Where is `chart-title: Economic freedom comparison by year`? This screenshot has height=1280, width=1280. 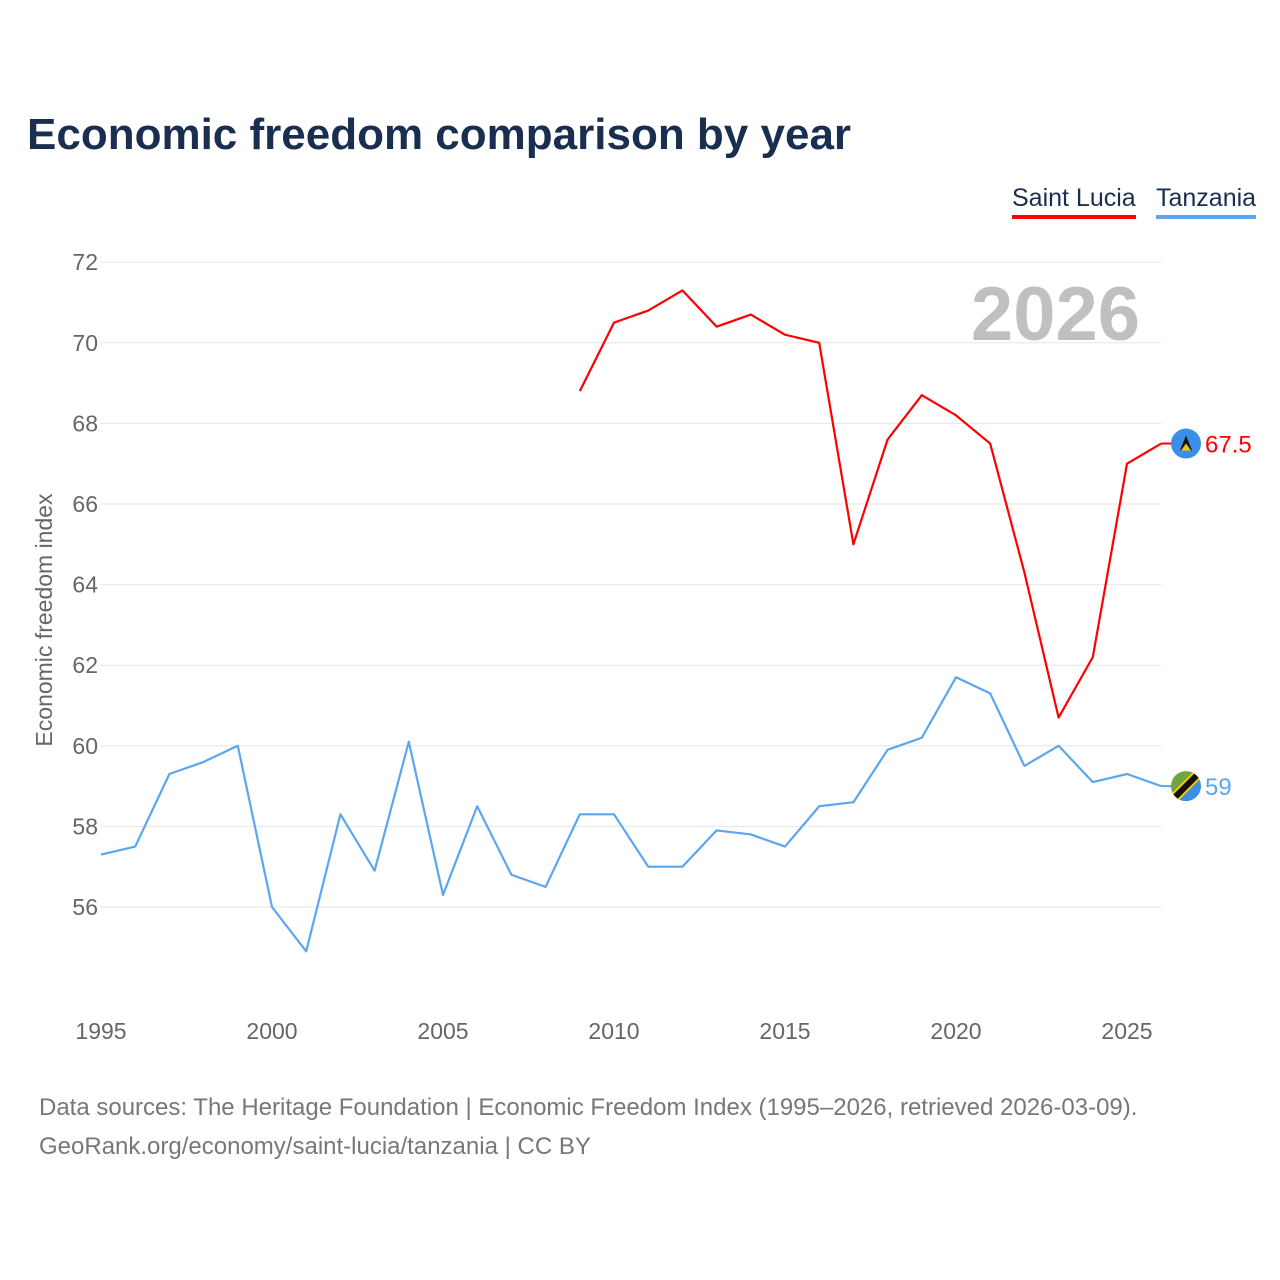 chart-title: Economic freedom comparison by year is located at coordinates (439, 134).